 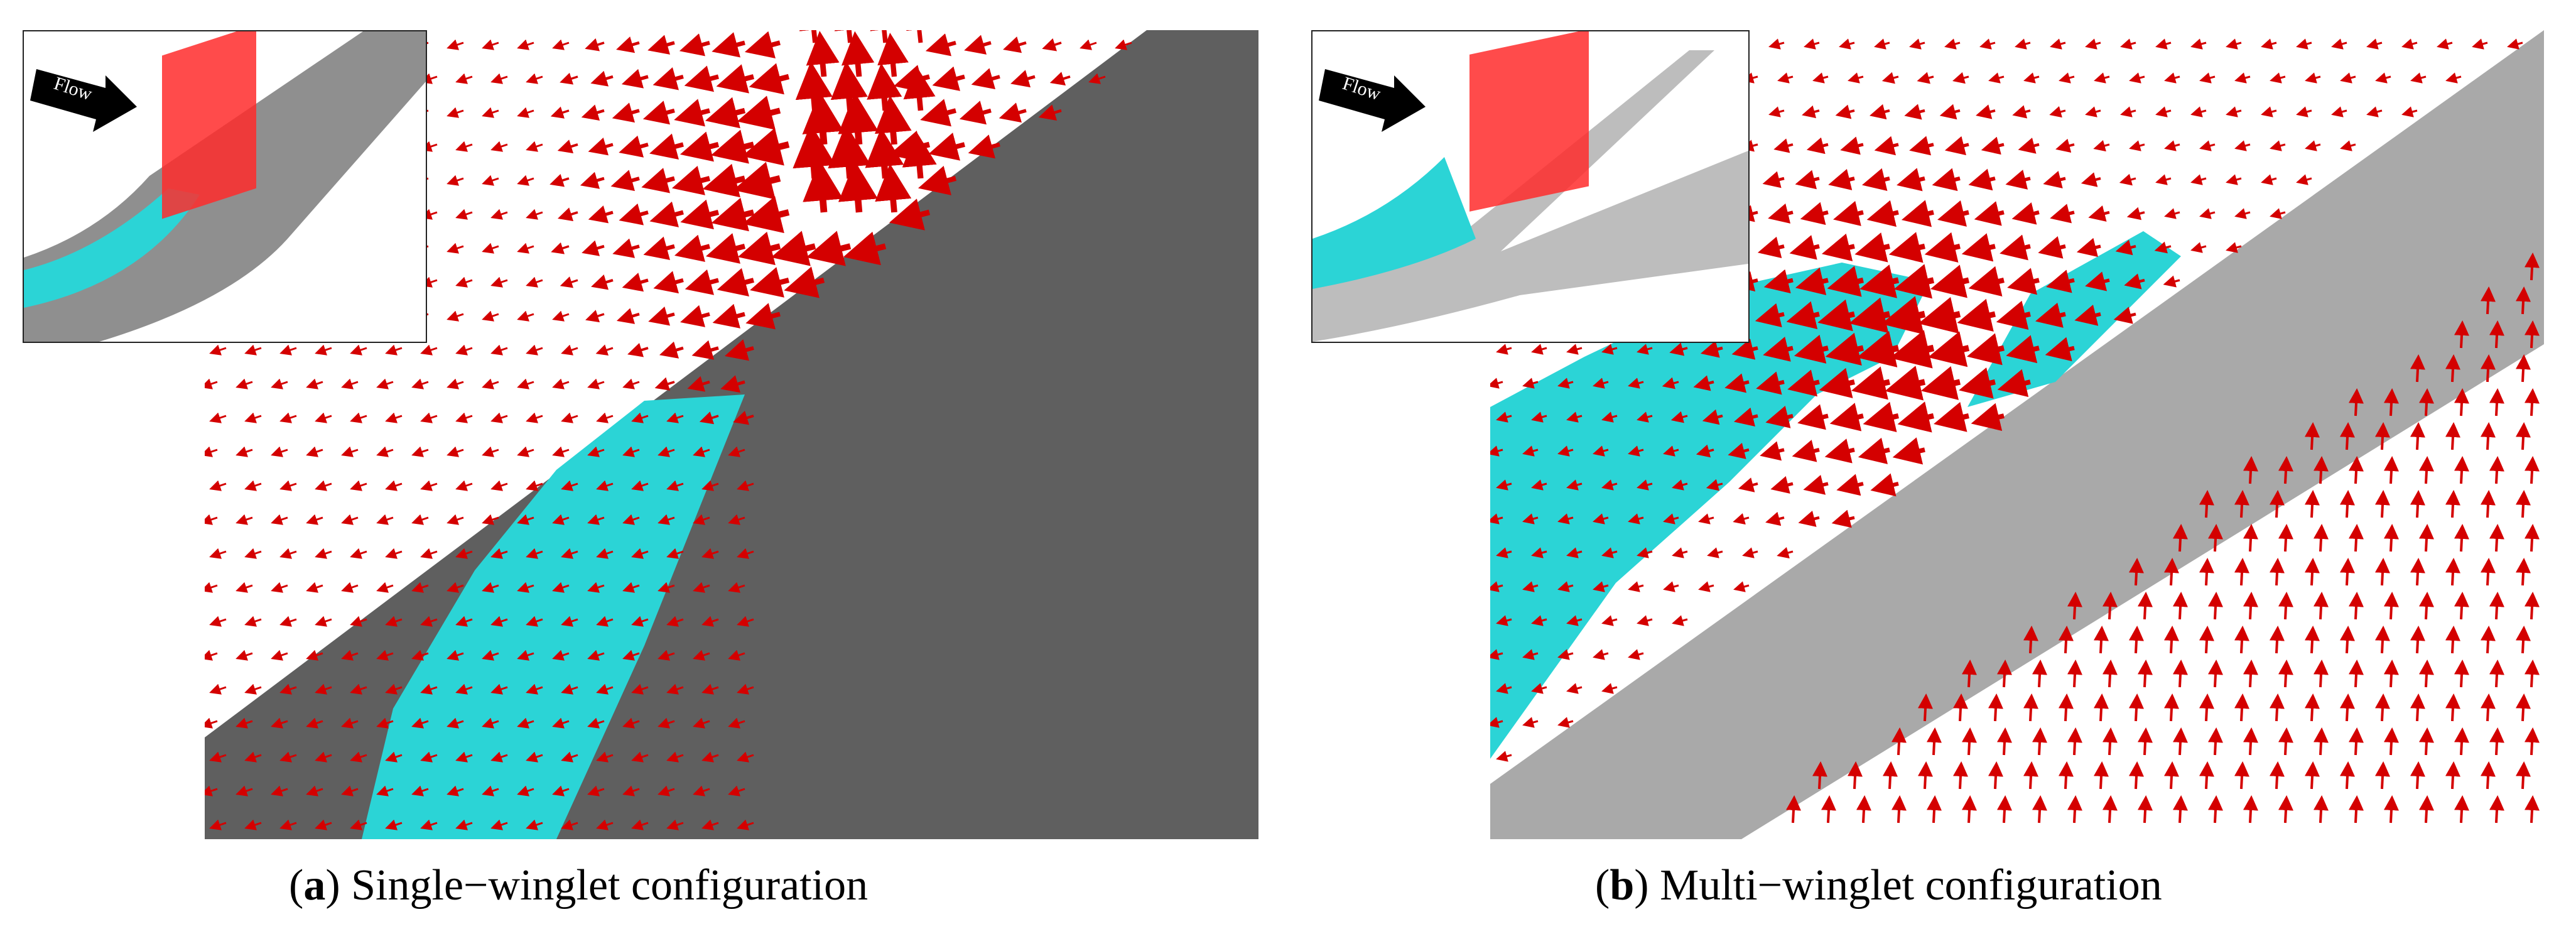 What do you see at coordinates (84, 100) in the screenshot?
I see `flow-arrow-icon` at bounding box center [84, 100].